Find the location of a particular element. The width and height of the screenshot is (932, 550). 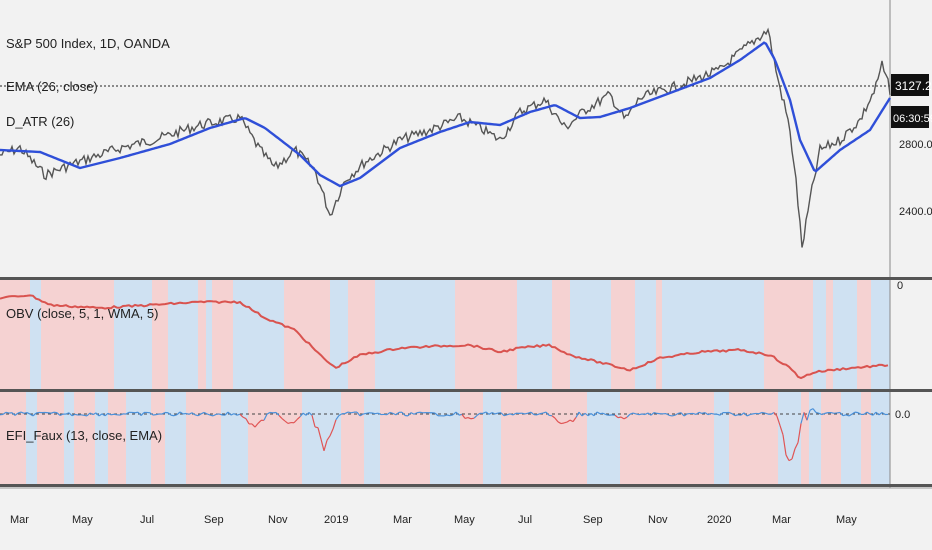

last-price-tag: 3127.2 is located at coordinates (911, 85).